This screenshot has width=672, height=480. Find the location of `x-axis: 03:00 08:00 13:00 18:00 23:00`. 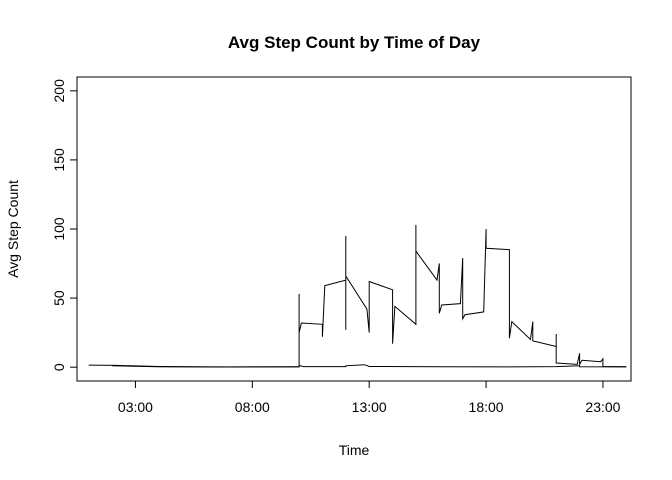

x-axis: 03:00 08:00 13:00 18:00 23:00 is located at coordinates (369, 397).